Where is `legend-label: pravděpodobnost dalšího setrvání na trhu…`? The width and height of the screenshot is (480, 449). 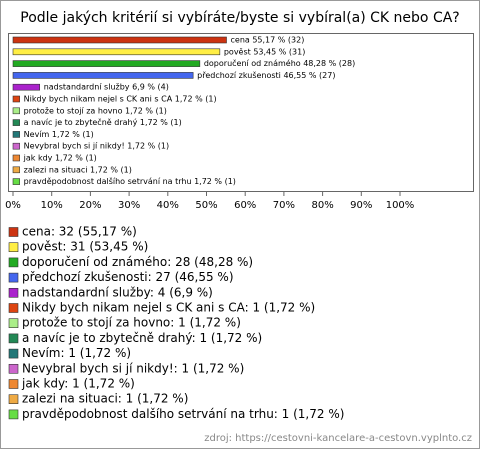 legend-label: pravděpodobnost dalšího setrvání na trhu… is located at coordinates (183, 414).